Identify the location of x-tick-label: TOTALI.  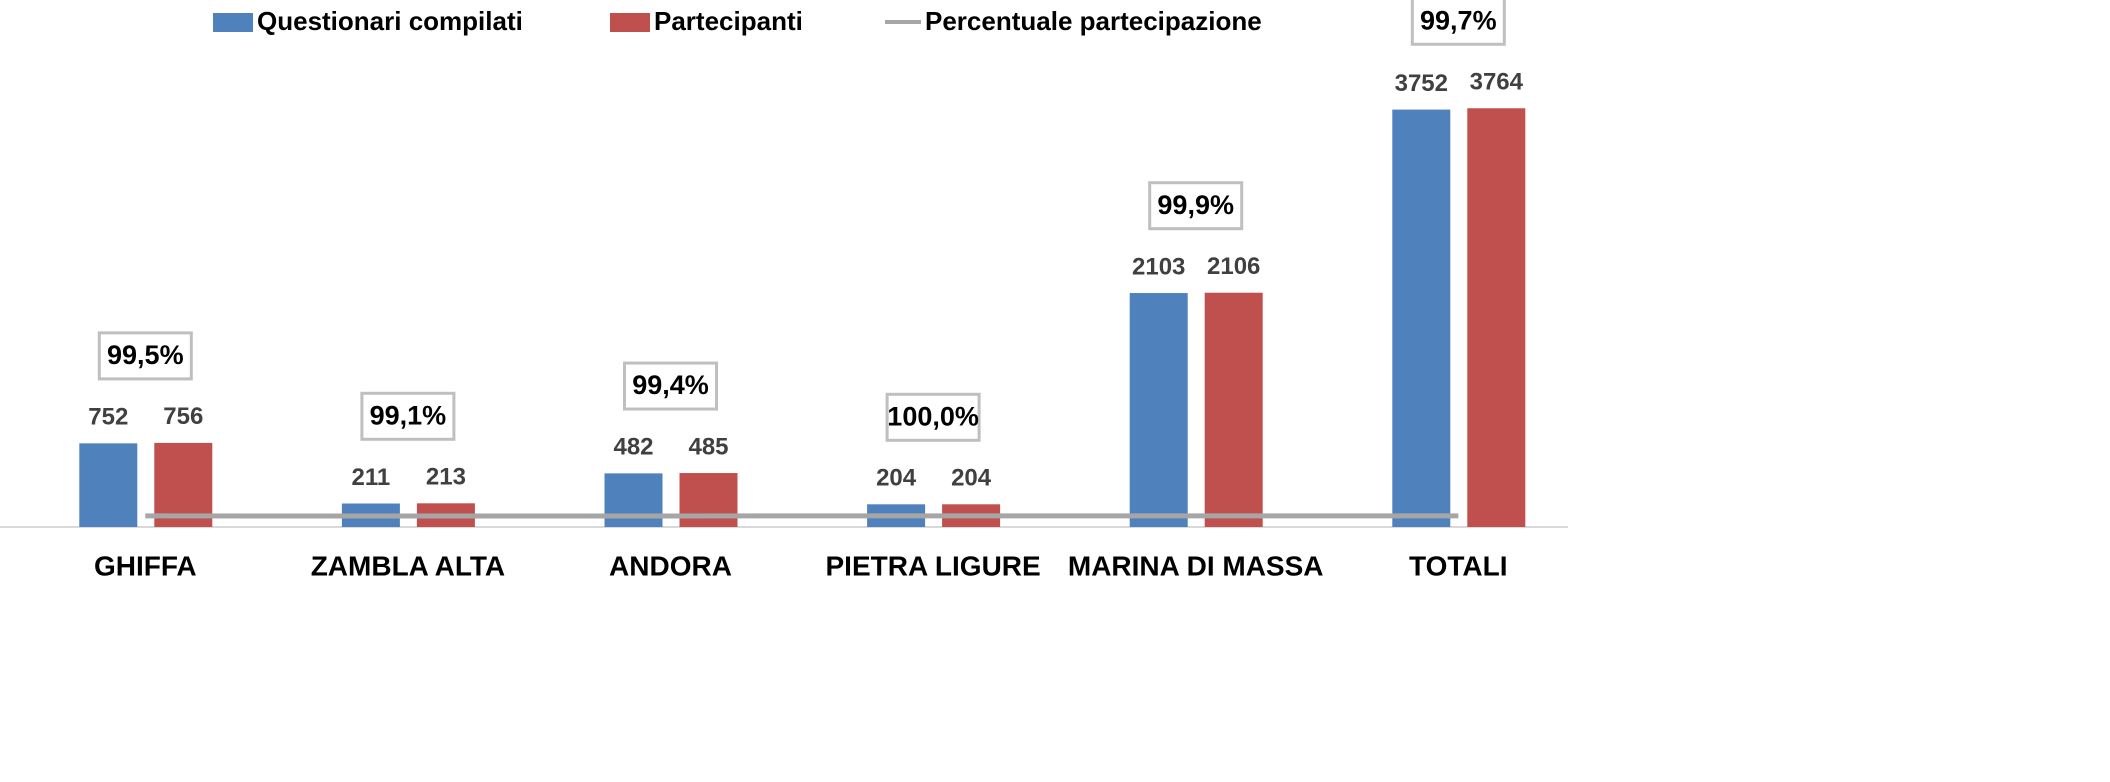
(1458, 565).